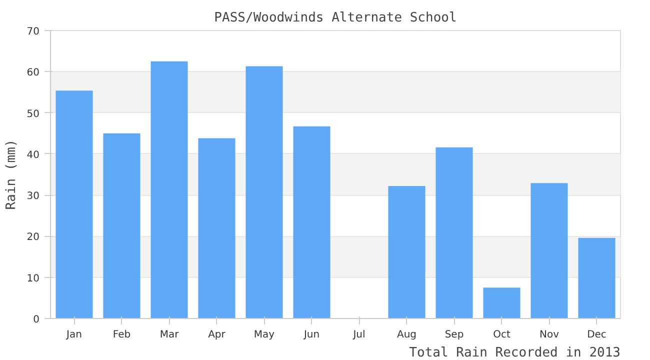 This screenshot has height=360, width=650. Describe the element at coordinates (406, 335) in the screenshot. I see `x-tick-label: Aug` at that location.